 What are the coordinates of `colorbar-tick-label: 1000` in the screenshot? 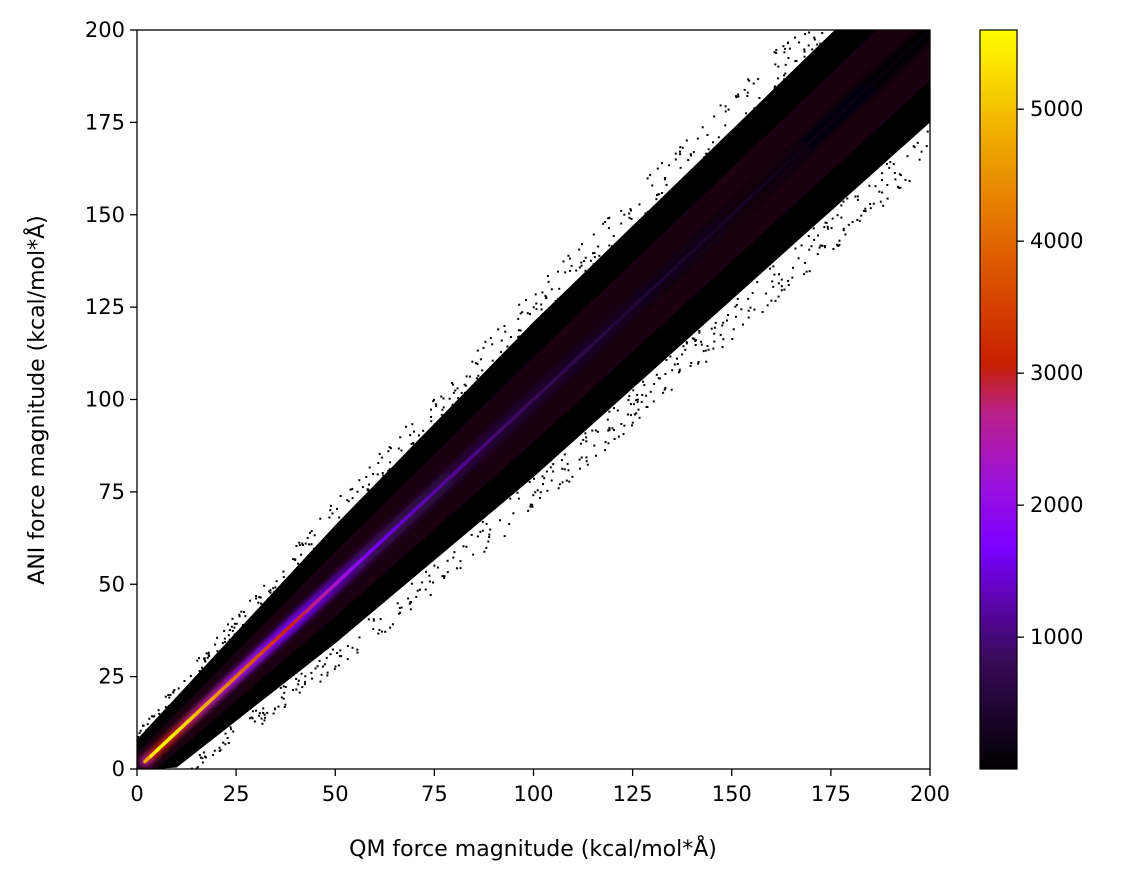 It's located at (1056, 637).